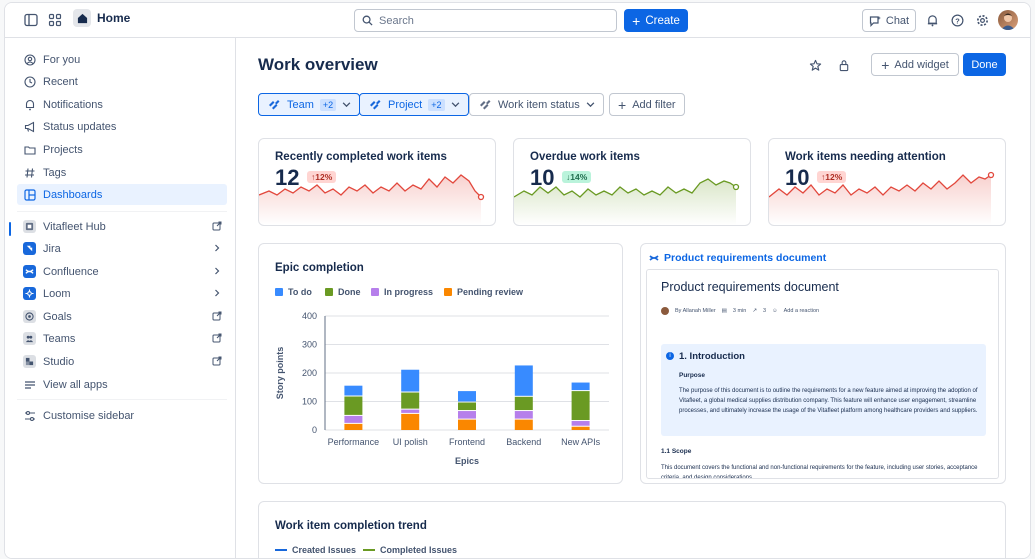 This screenshot has width=1035, height=559. What do you see at coordinates (122, 384) in the screenshot?
I see `sidebar-view-all-apps: View all apps` at bounding box center [122, 384].